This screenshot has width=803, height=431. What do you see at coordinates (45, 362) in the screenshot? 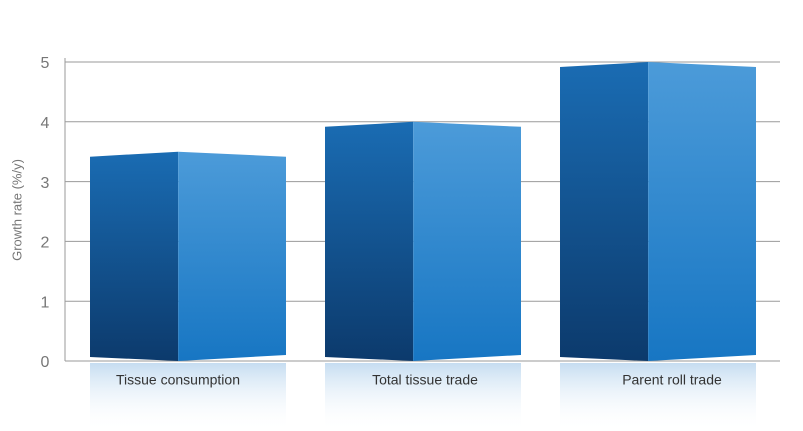
I see `y-tick-label: 0` at bounding box center [45, 362].